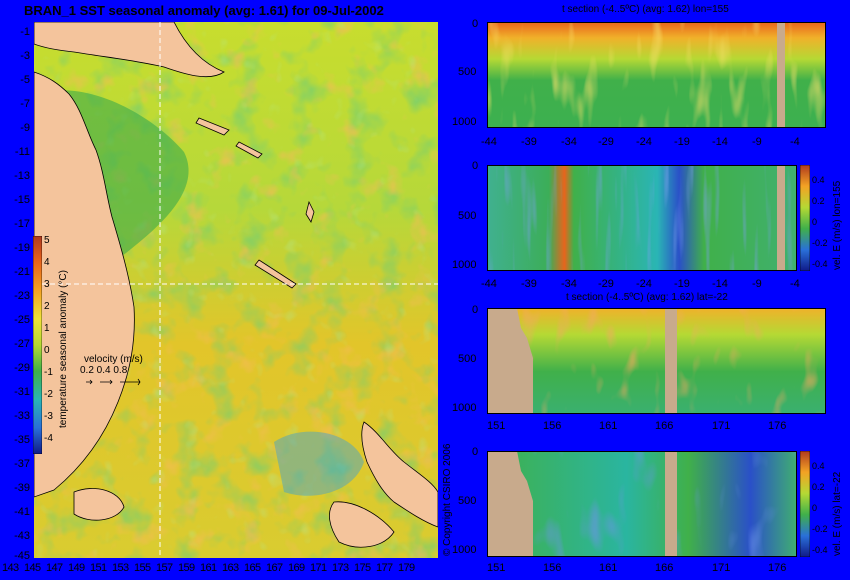 The width and height of the screenshot is (850, 580). Describe the element at coordinates (47, 328) in the screenshot. I see `colorbar-tick: 1` at that location.